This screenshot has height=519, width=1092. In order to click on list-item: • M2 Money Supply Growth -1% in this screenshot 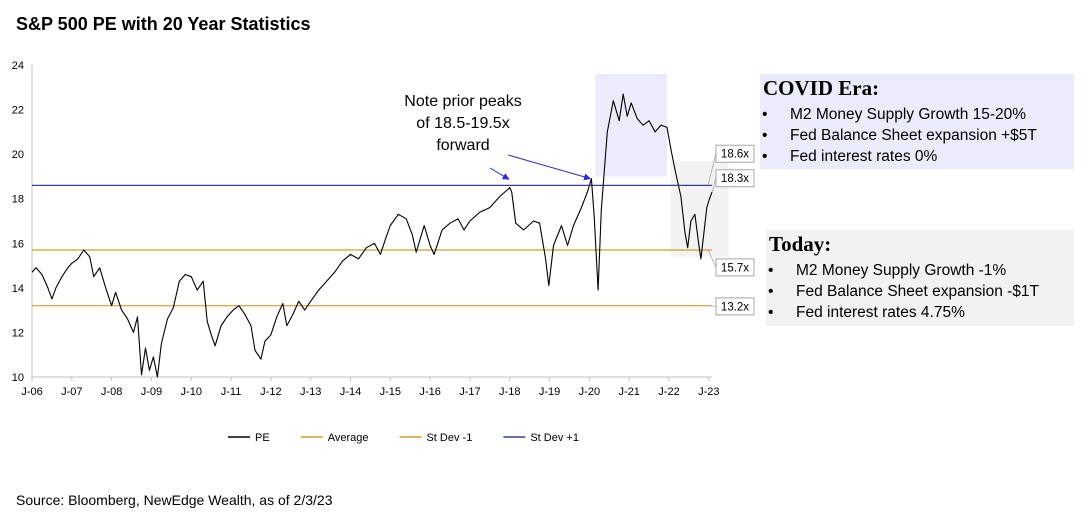, I will do `click(920, 270)`.